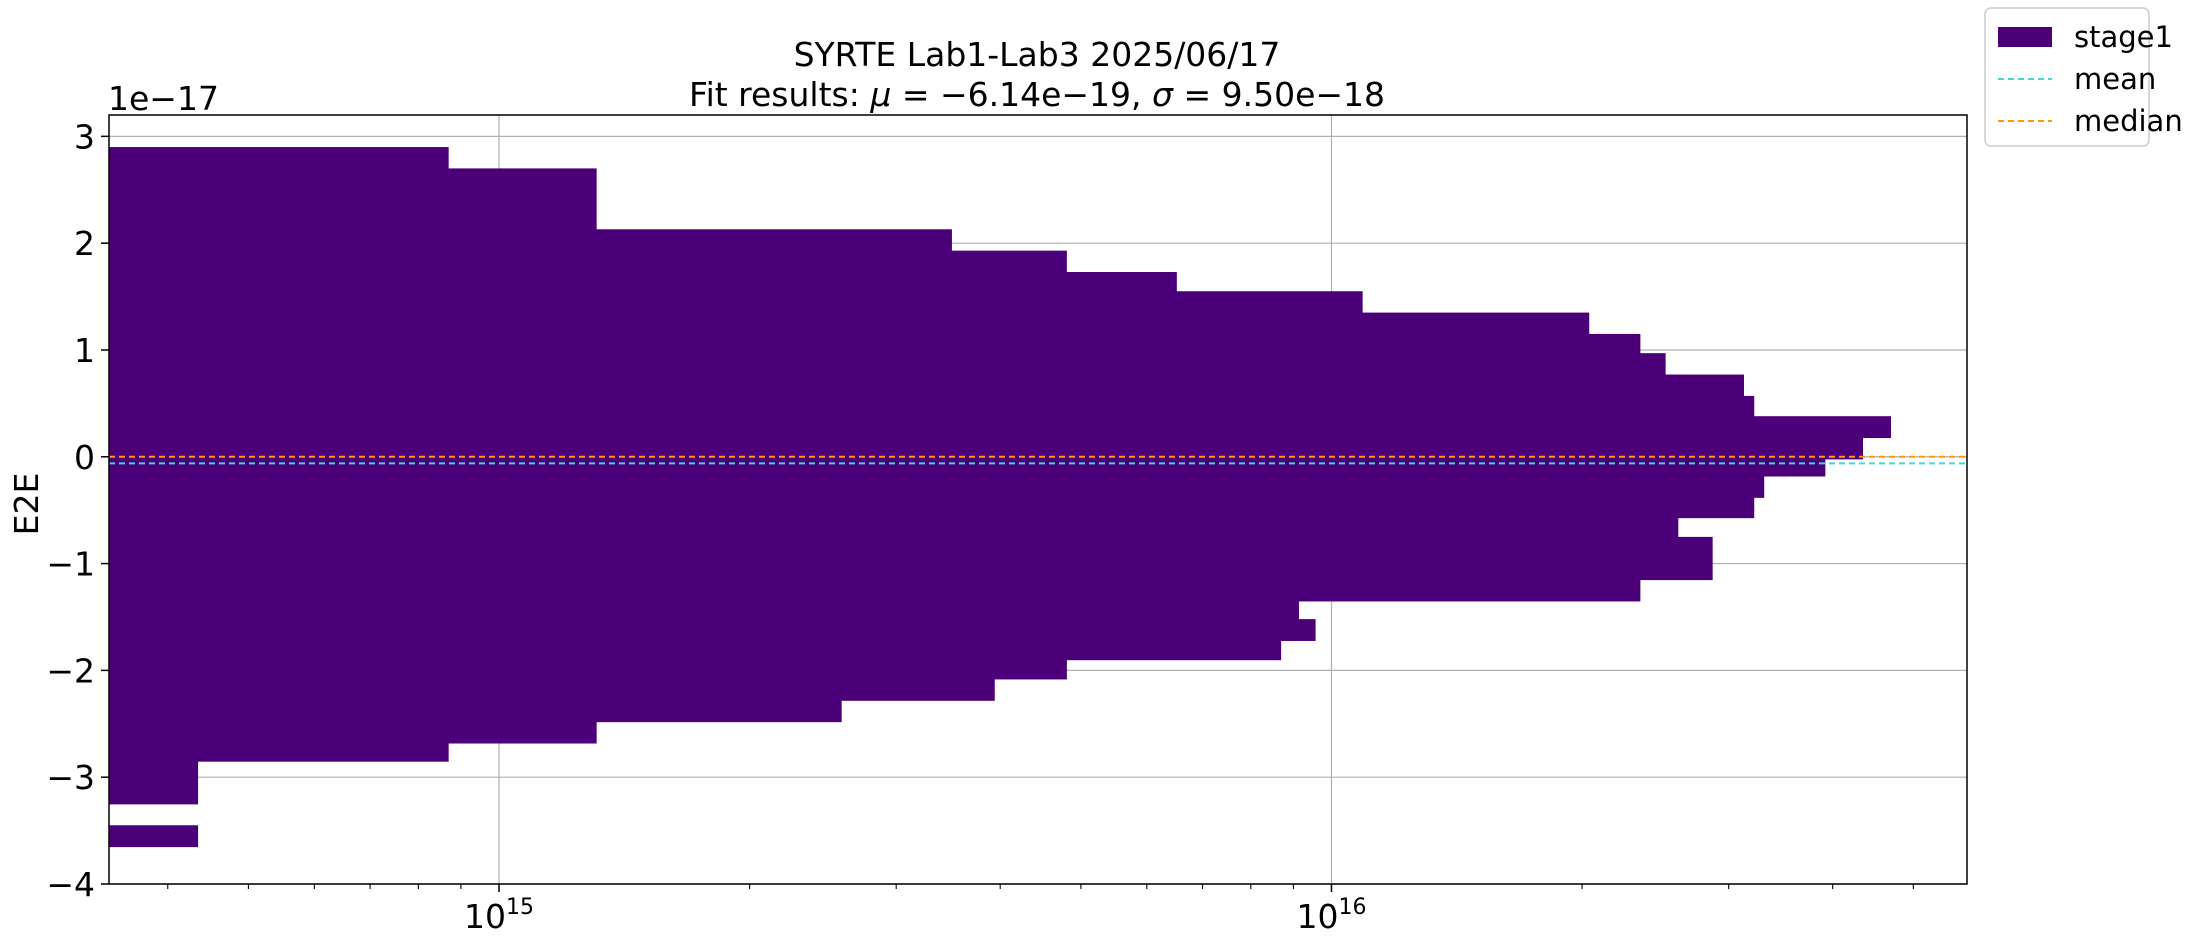 The width and height of the screenshot is (2203, 940). What do you see at coordinates (70, 670) in the screenshot?
I see `y-tick-label: −2` at bounding box center [70, 670].